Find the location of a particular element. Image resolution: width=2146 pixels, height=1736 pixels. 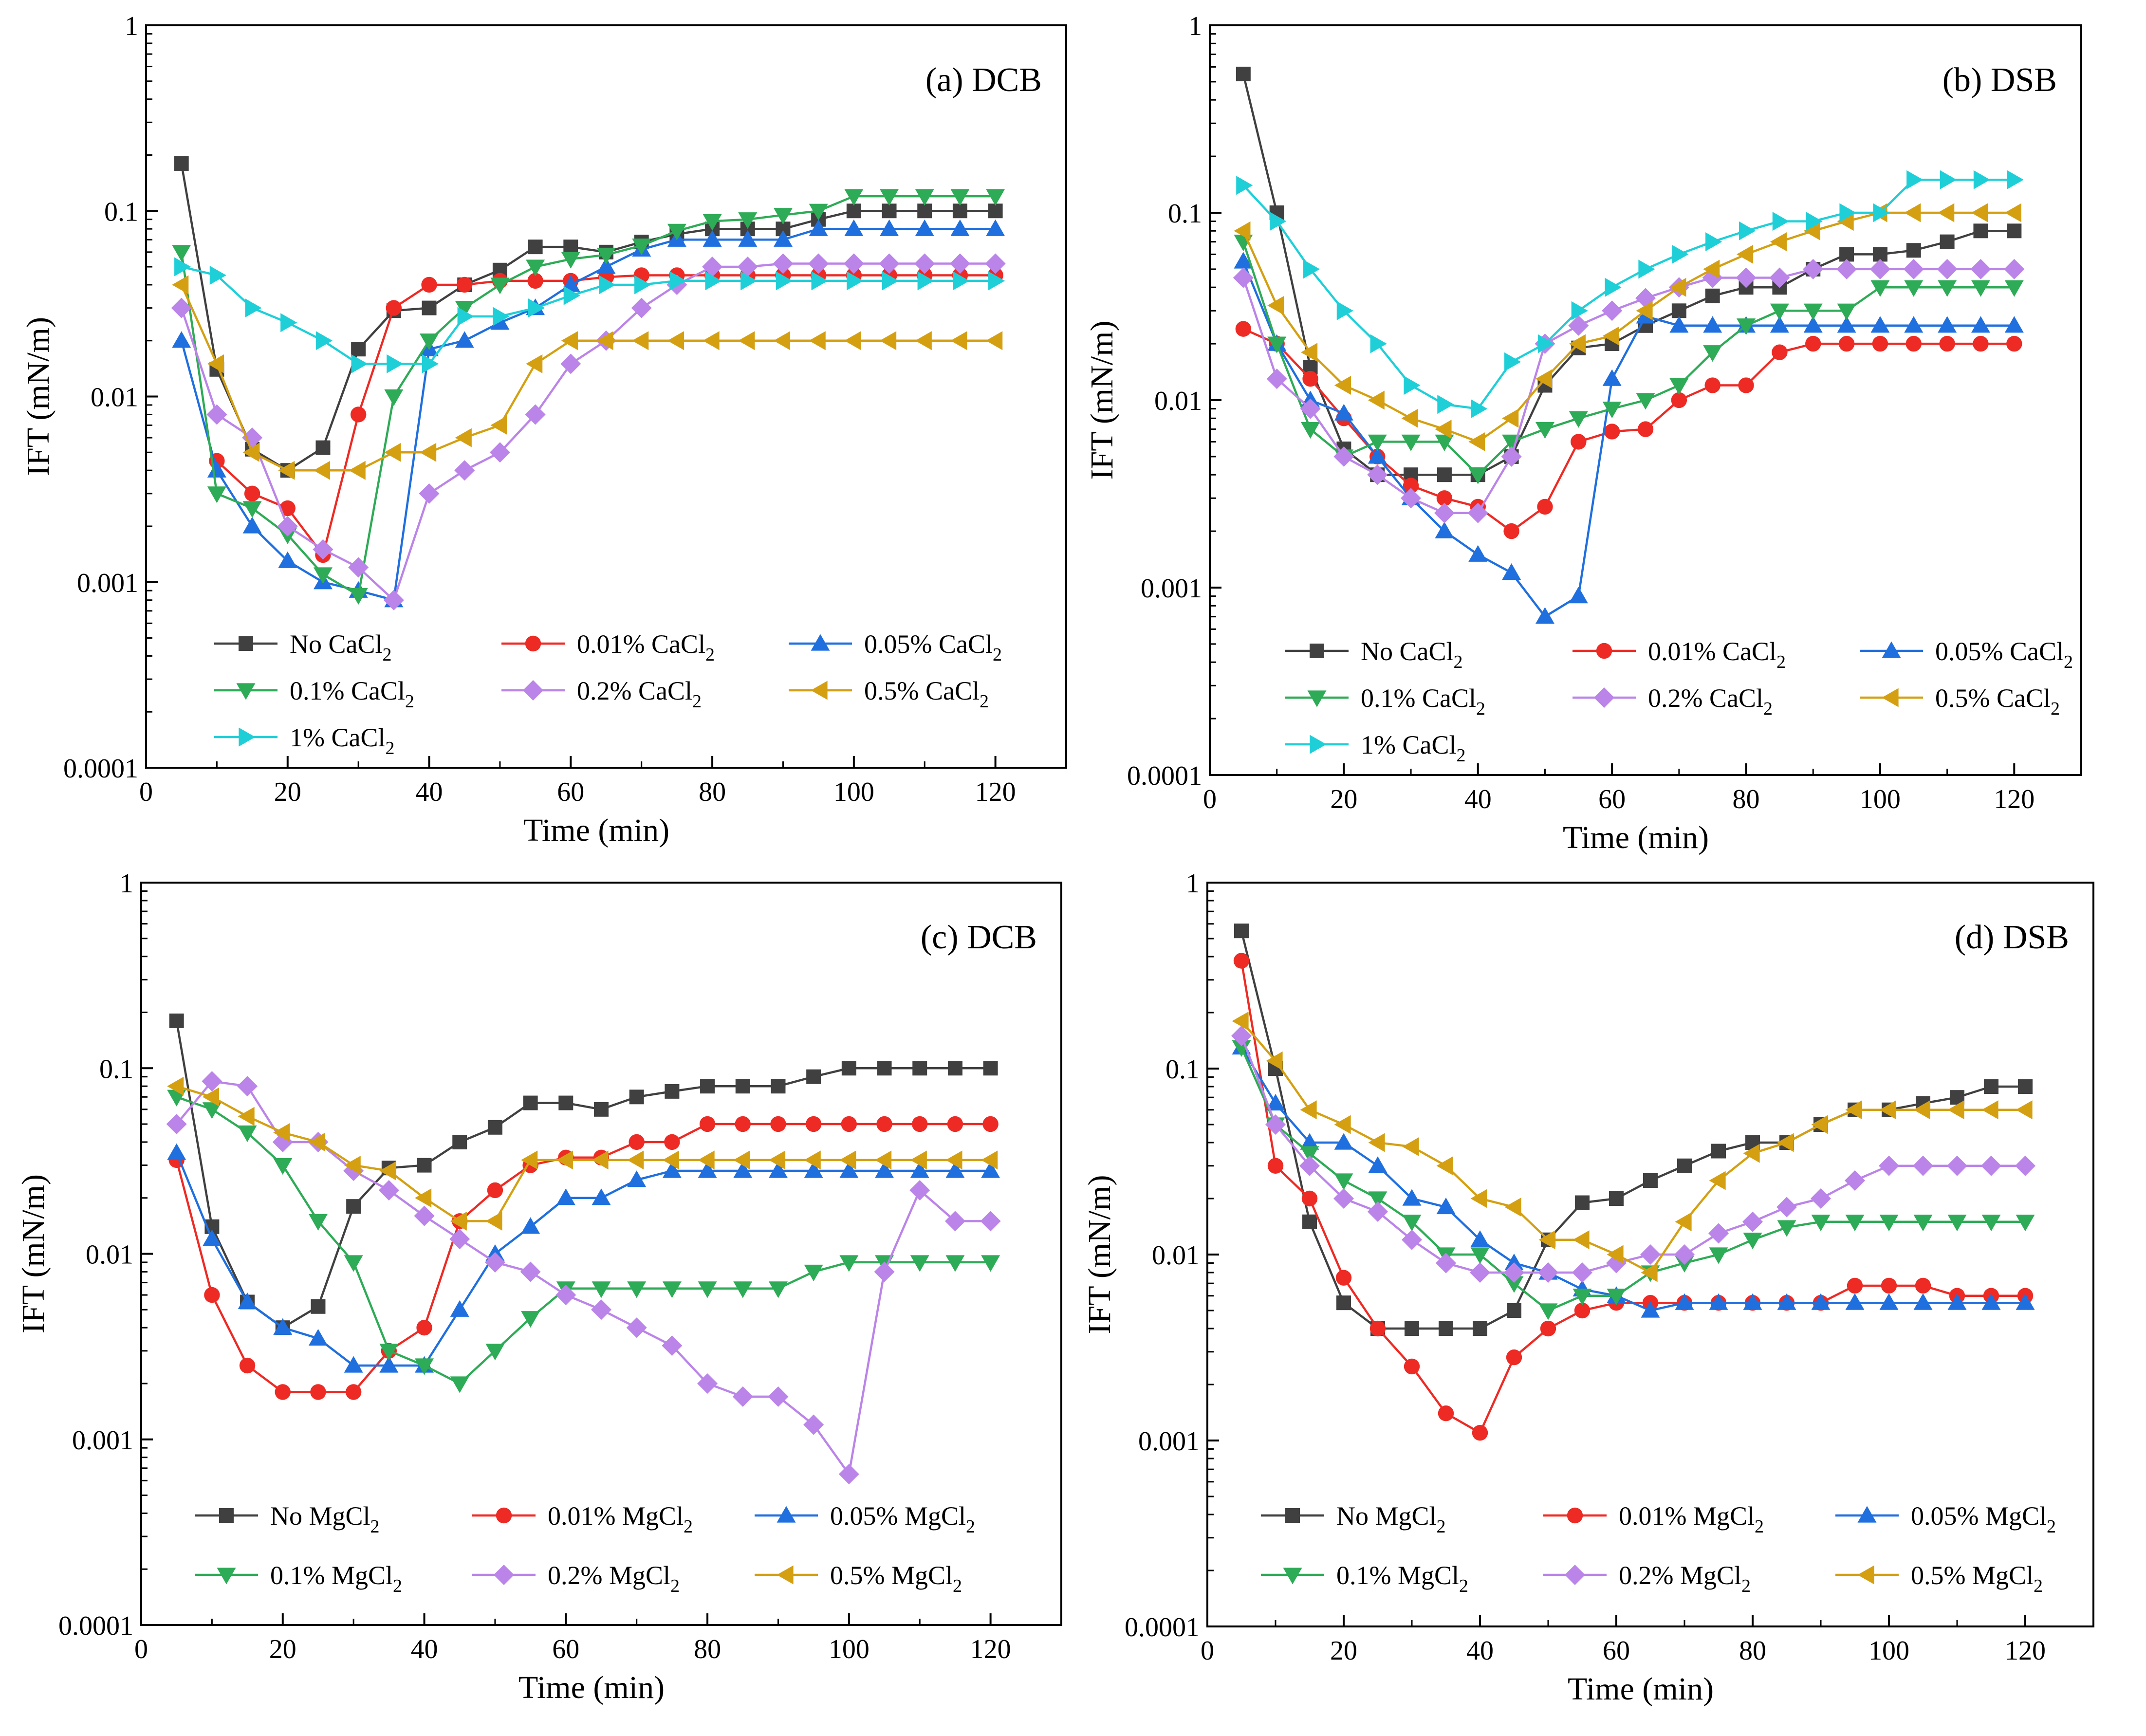

legend-label: 0.5% CaCl2 is located at coordinates (926, 694).